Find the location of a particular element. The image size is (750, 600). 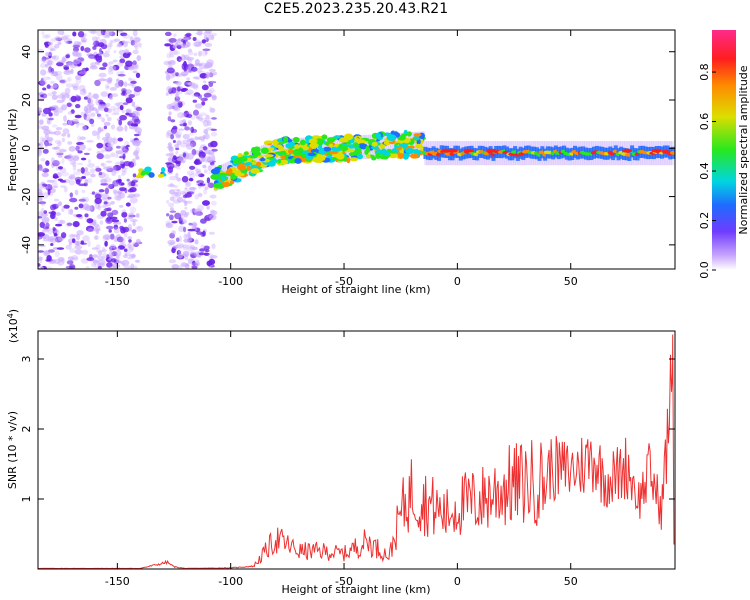

y-tick-label: 3 is located at coordinates (26, 359).